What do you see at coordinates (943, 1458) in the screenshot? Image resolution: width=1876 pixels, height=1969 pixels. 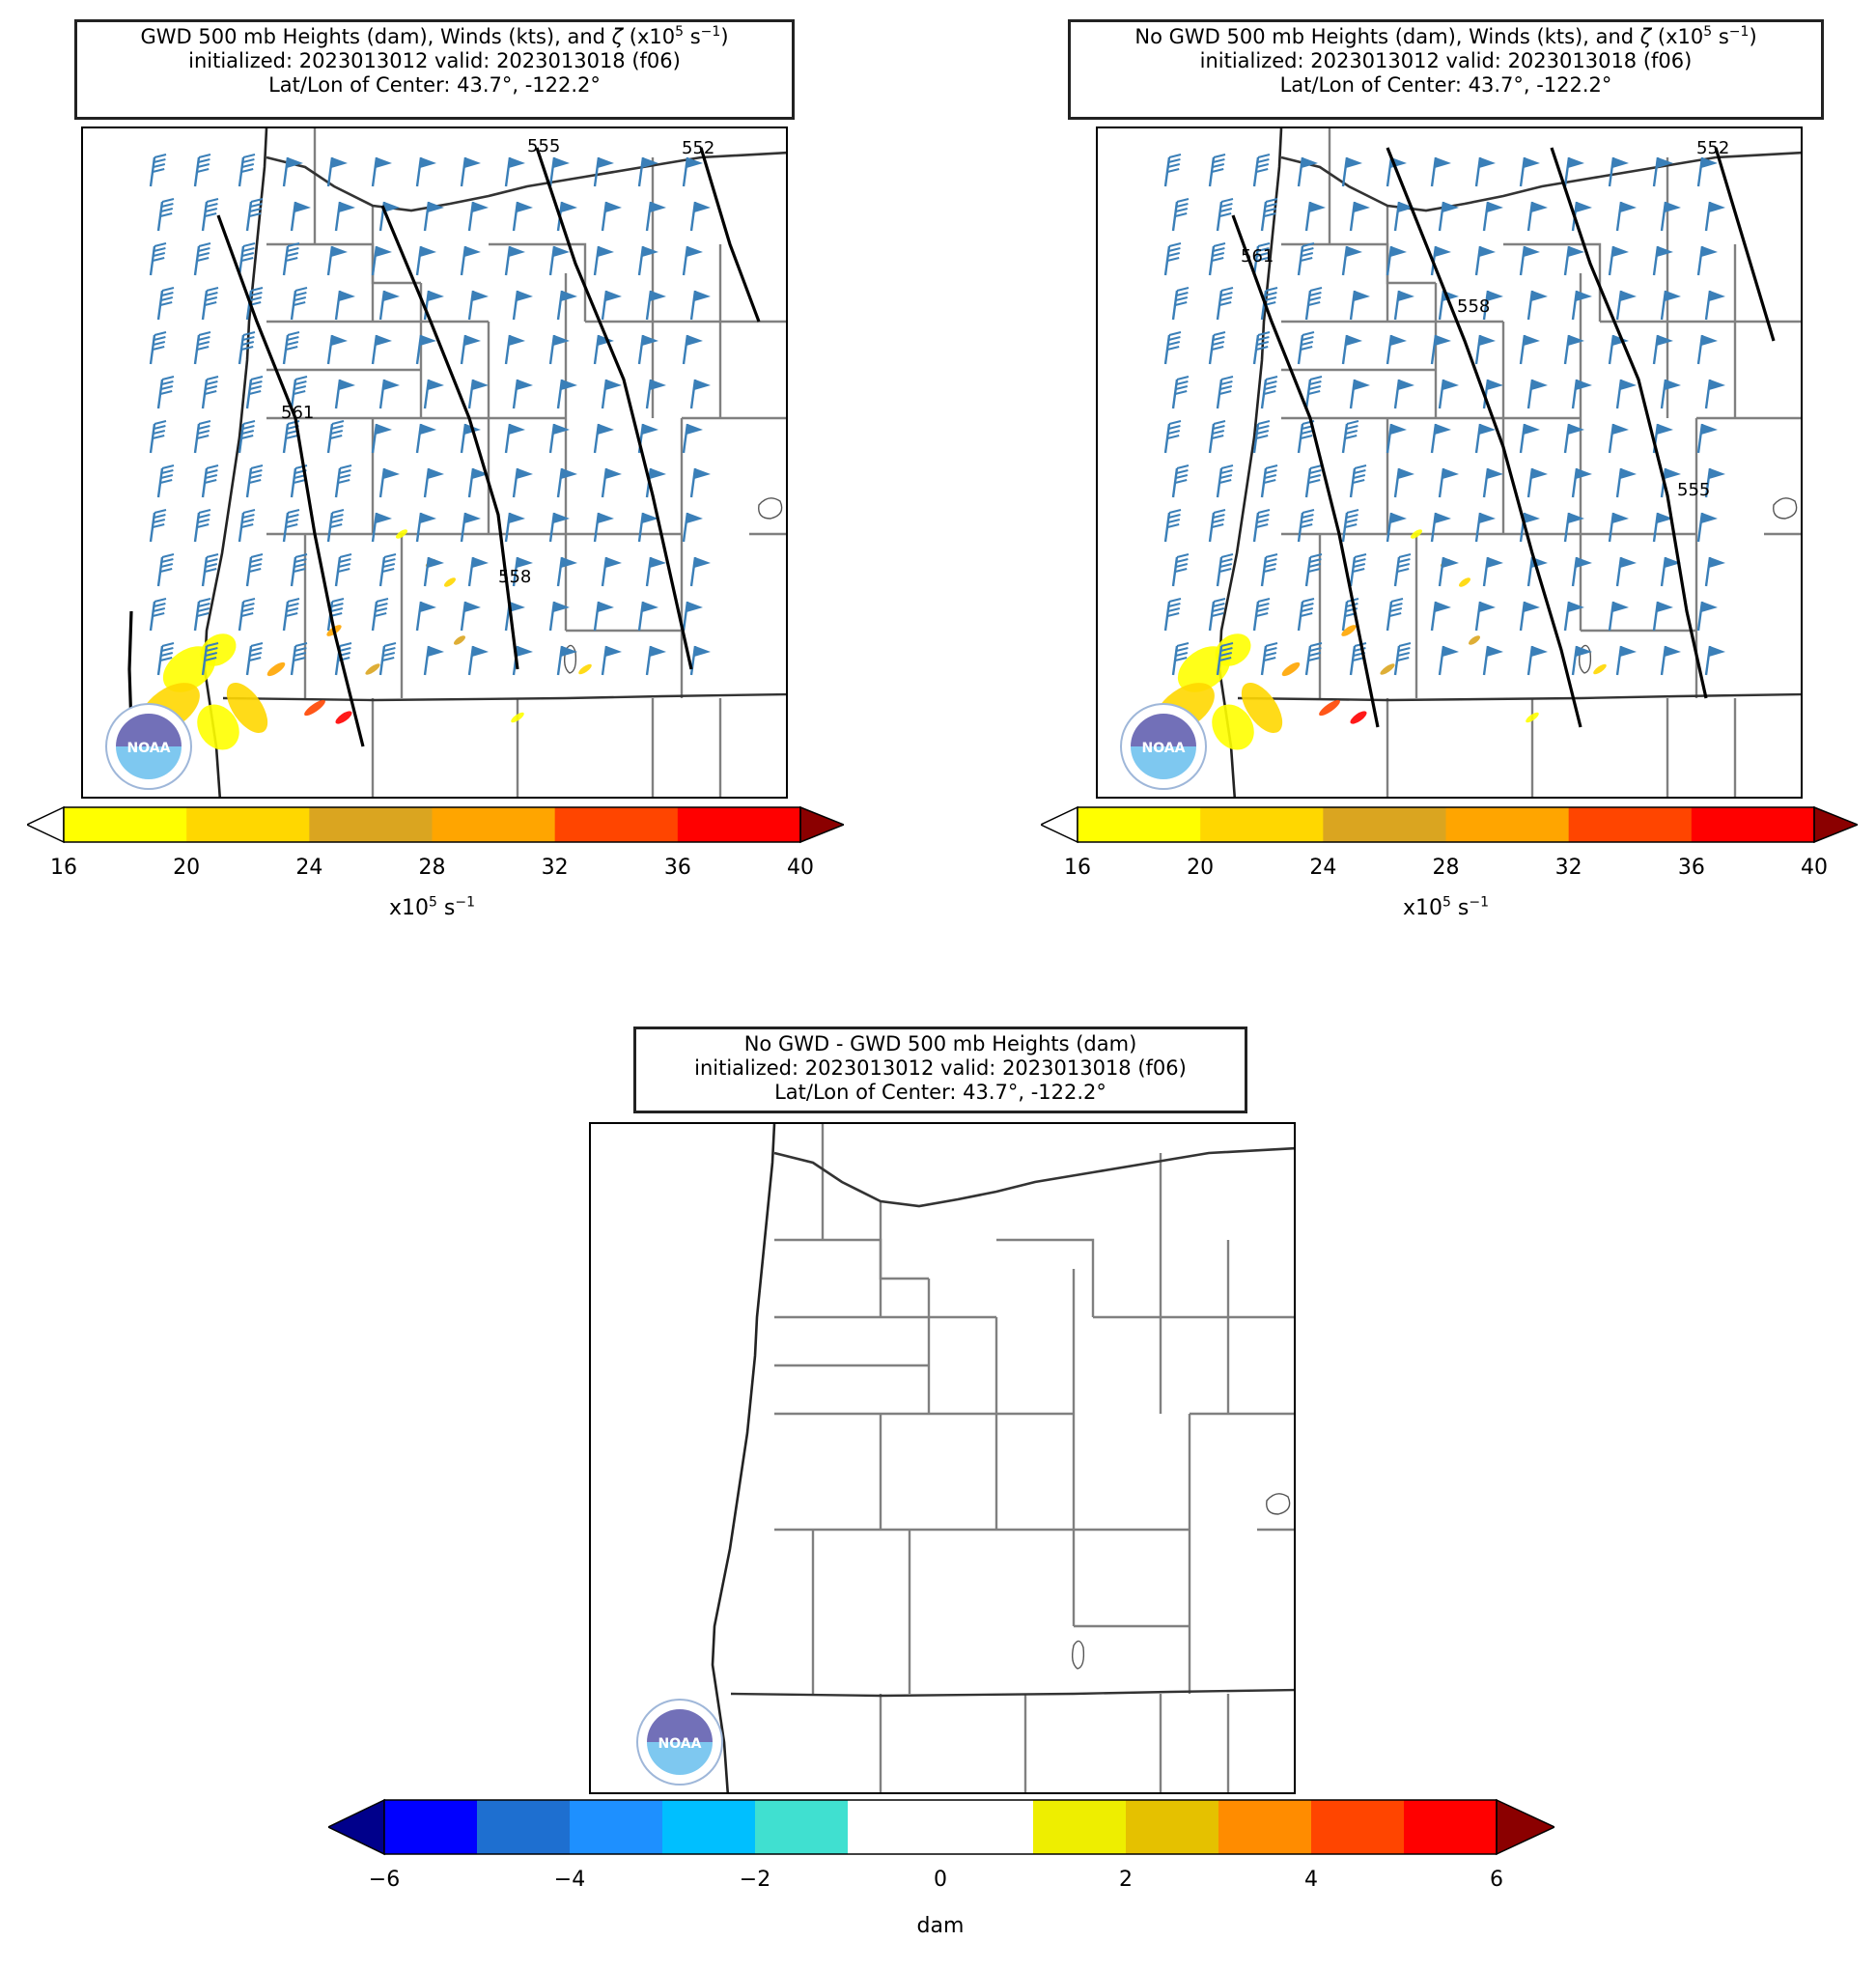 I see `diff-map: NOAA` at bounding box center [943, 1458].